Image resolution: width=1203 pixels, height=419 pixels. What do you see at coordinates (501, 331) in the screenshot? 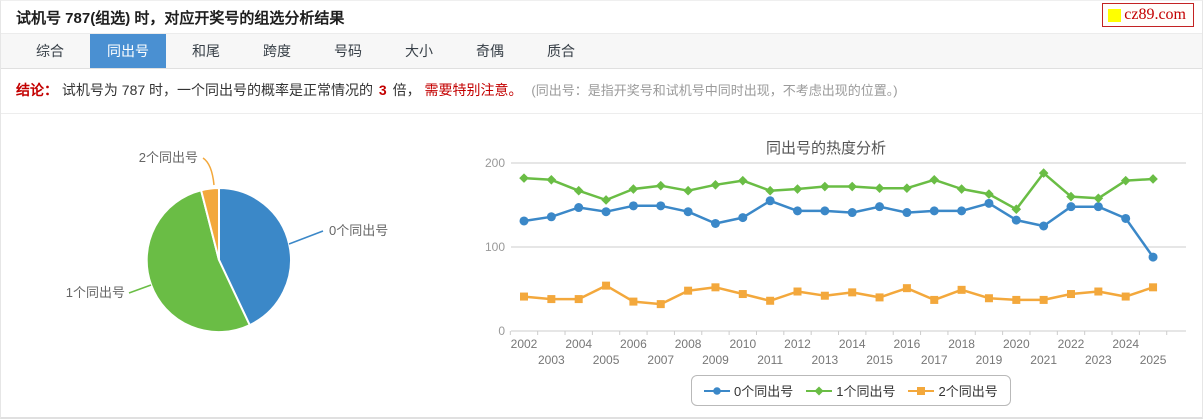
I see `y-tick-label: 0` at bounding box center [501, 331].